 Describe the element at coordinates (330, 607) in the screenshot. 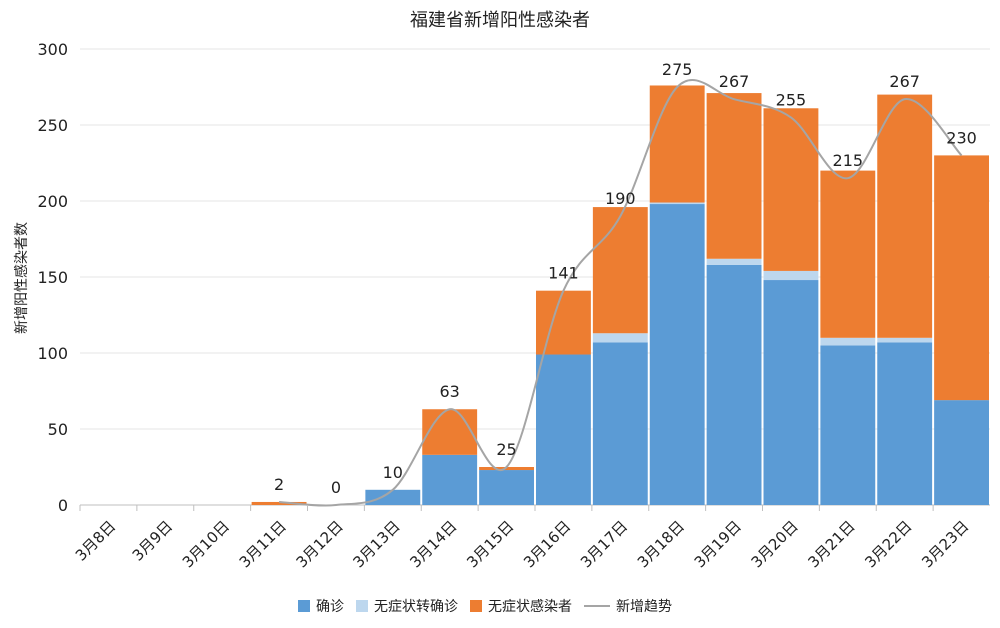

I see `legend-label: 确诊` at that location.